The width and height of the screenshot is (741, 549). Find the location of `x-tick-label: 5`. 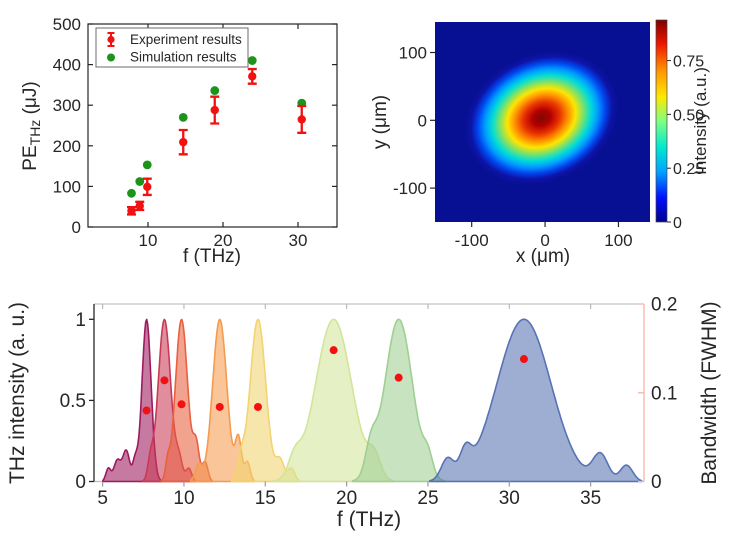

x-tick-label: 5 is located at coordinates (102, 498).